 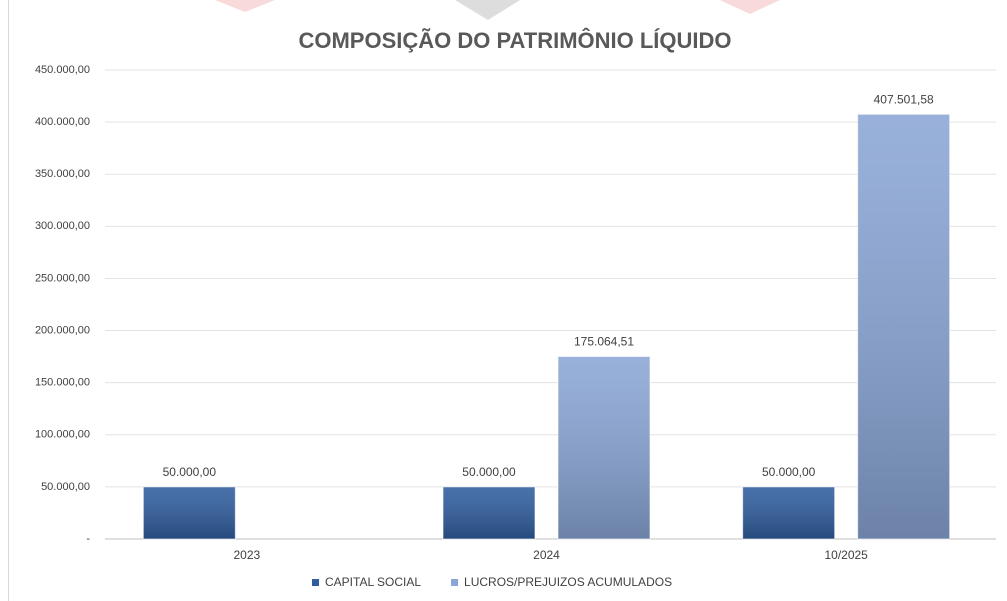 I want to click on y-tick-label: 100.000,00, so click(x=62, y=435).